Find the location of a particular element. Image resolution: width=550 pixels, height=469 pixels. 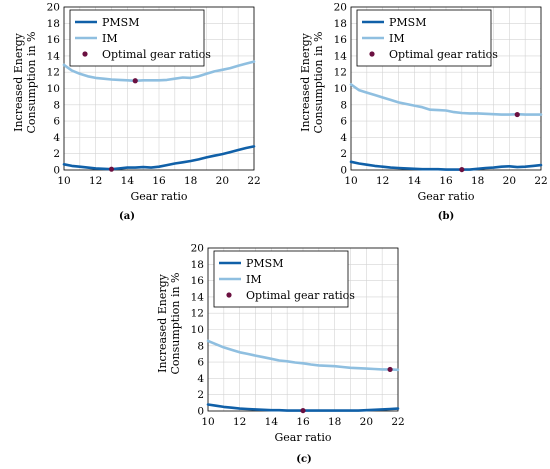

panel-label: (a) is located at coordinates (127, 216).